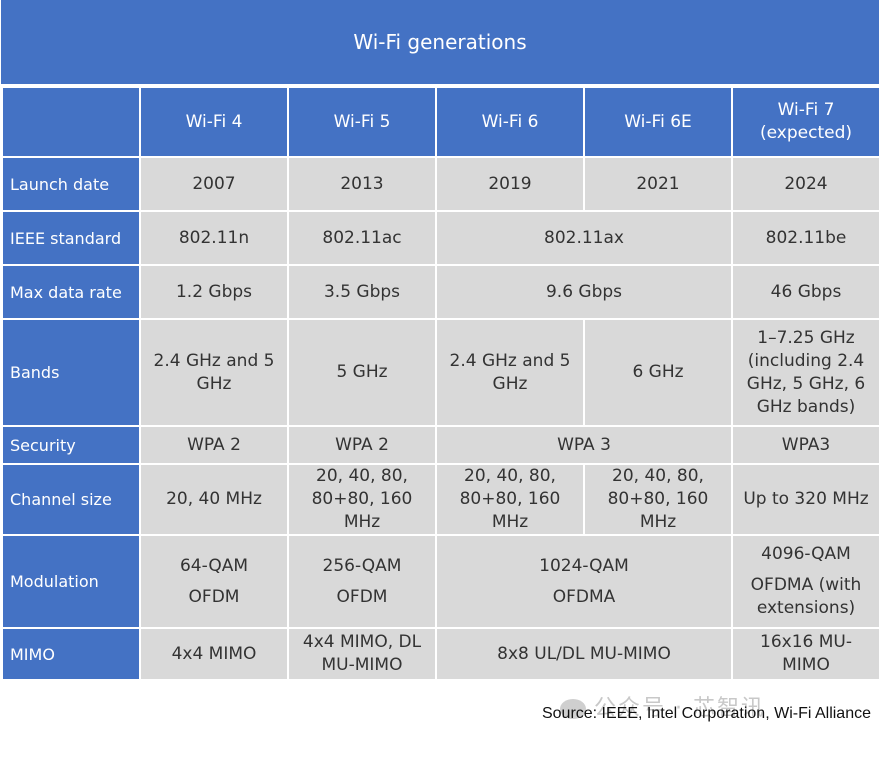 The height and width of the screenshot is (759, 880). What do you see at coordinates (584, 581) in the screenshot?
I see `cell: 1024-QAM OFDMA` at bounding box center [584, 581].